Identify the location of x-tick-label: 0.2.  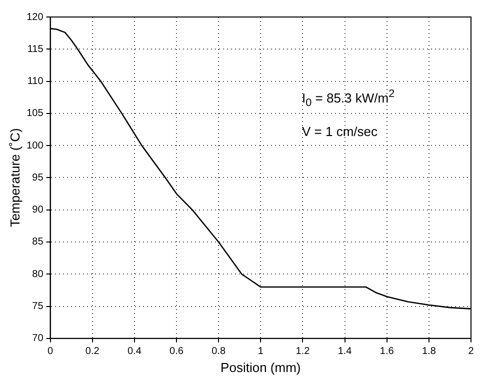
(92, 352).